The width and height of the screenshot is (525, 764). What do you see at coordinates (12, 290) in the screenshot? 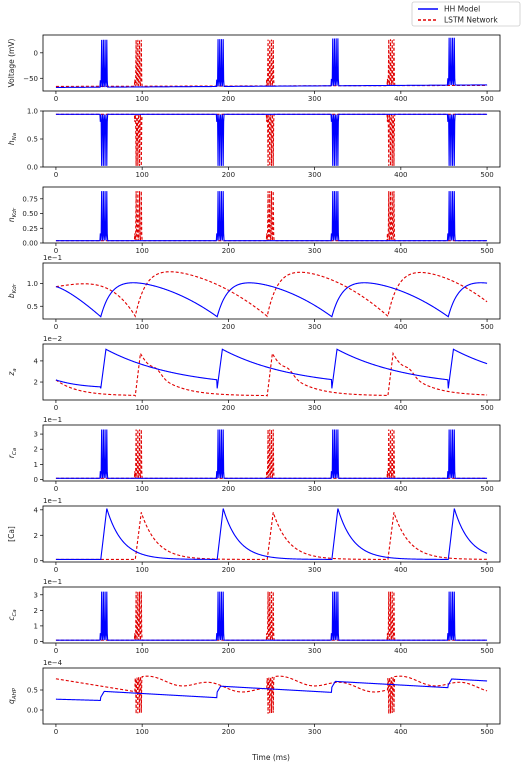
I see `y-axis-label: bKdr` at bounding box center [12, 290].